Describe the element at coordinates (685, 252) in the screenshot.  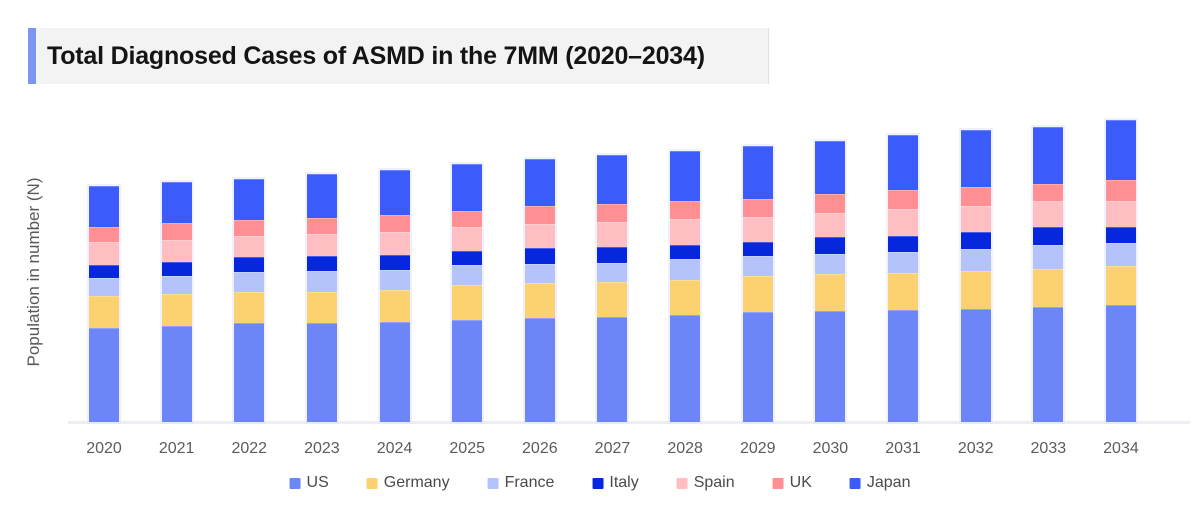
I see `bar-segment-italy-2028` at that location.